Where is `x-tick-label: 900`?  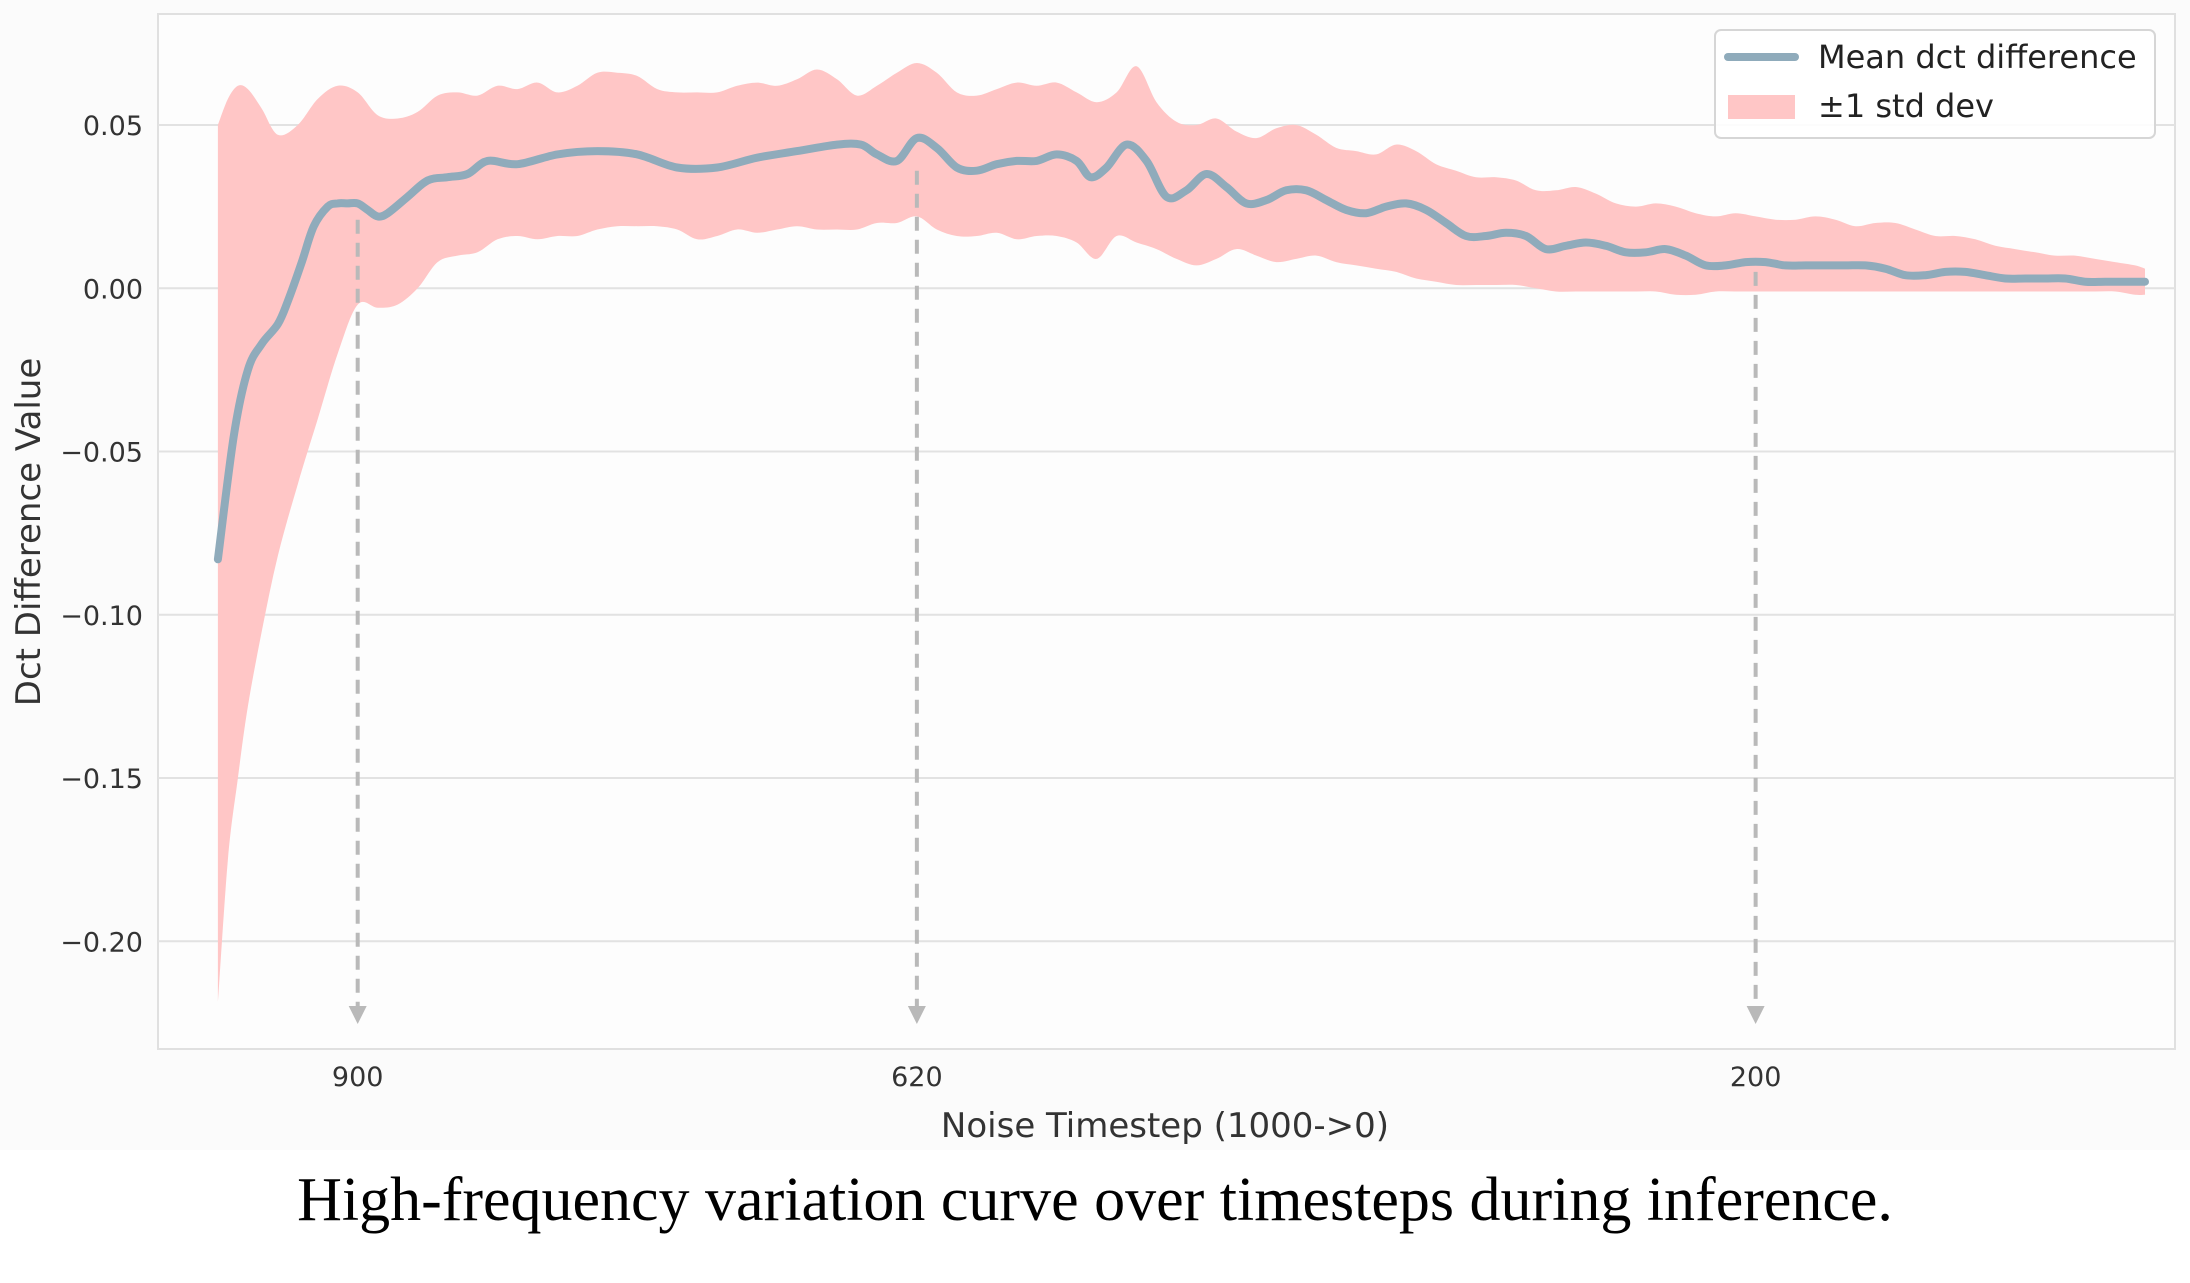
x-tick-label: 900 is located at coordinates (358, 1077).